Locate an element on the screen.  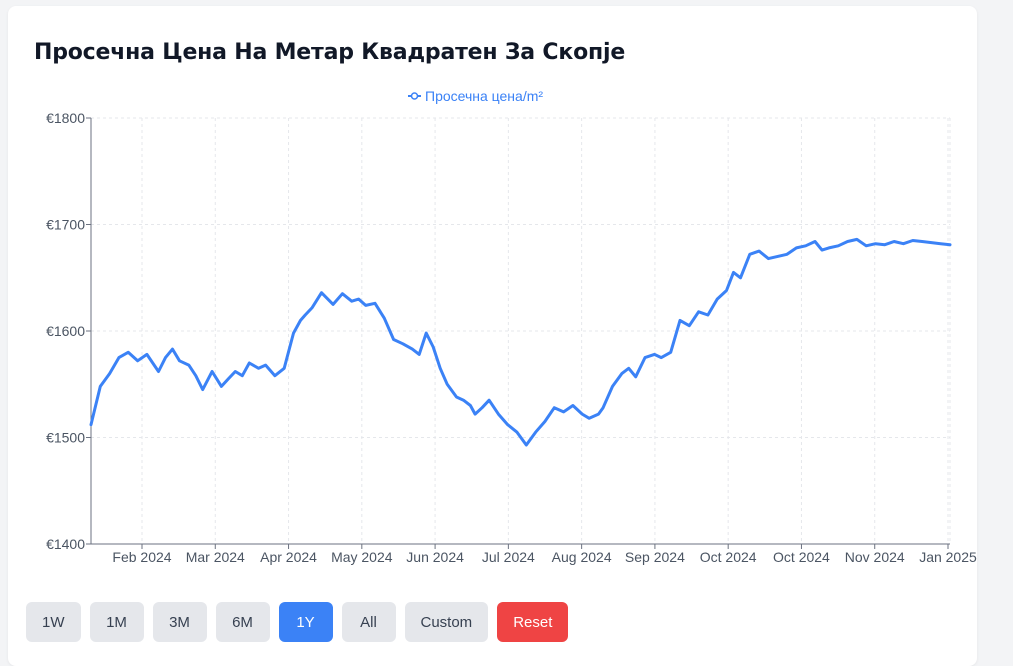
x-tick-label: May 2024 is located at coordinates (362, 557).